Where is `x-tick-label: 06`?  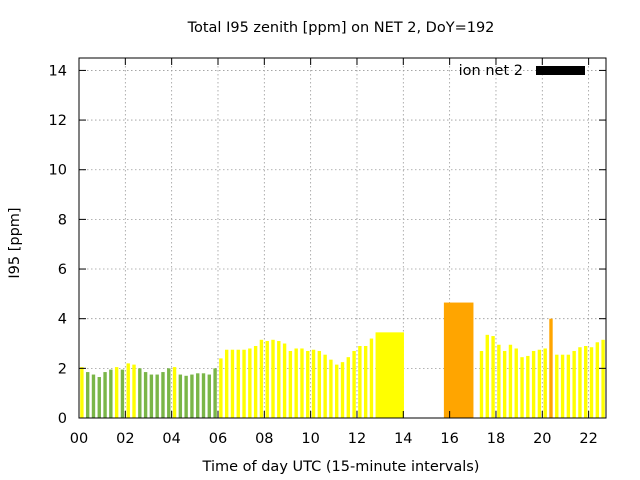 x-tick-label: 06 is located at coordinates (218, 439).